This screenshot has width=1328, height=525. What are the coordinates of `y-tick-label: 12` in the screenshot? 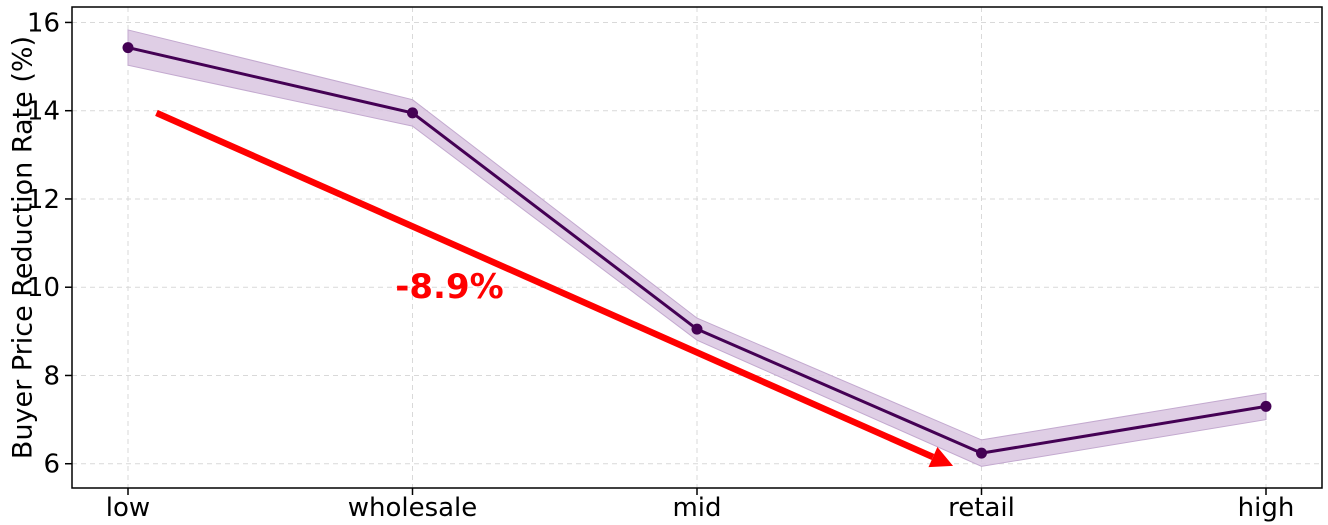 It's located at (43, 200).